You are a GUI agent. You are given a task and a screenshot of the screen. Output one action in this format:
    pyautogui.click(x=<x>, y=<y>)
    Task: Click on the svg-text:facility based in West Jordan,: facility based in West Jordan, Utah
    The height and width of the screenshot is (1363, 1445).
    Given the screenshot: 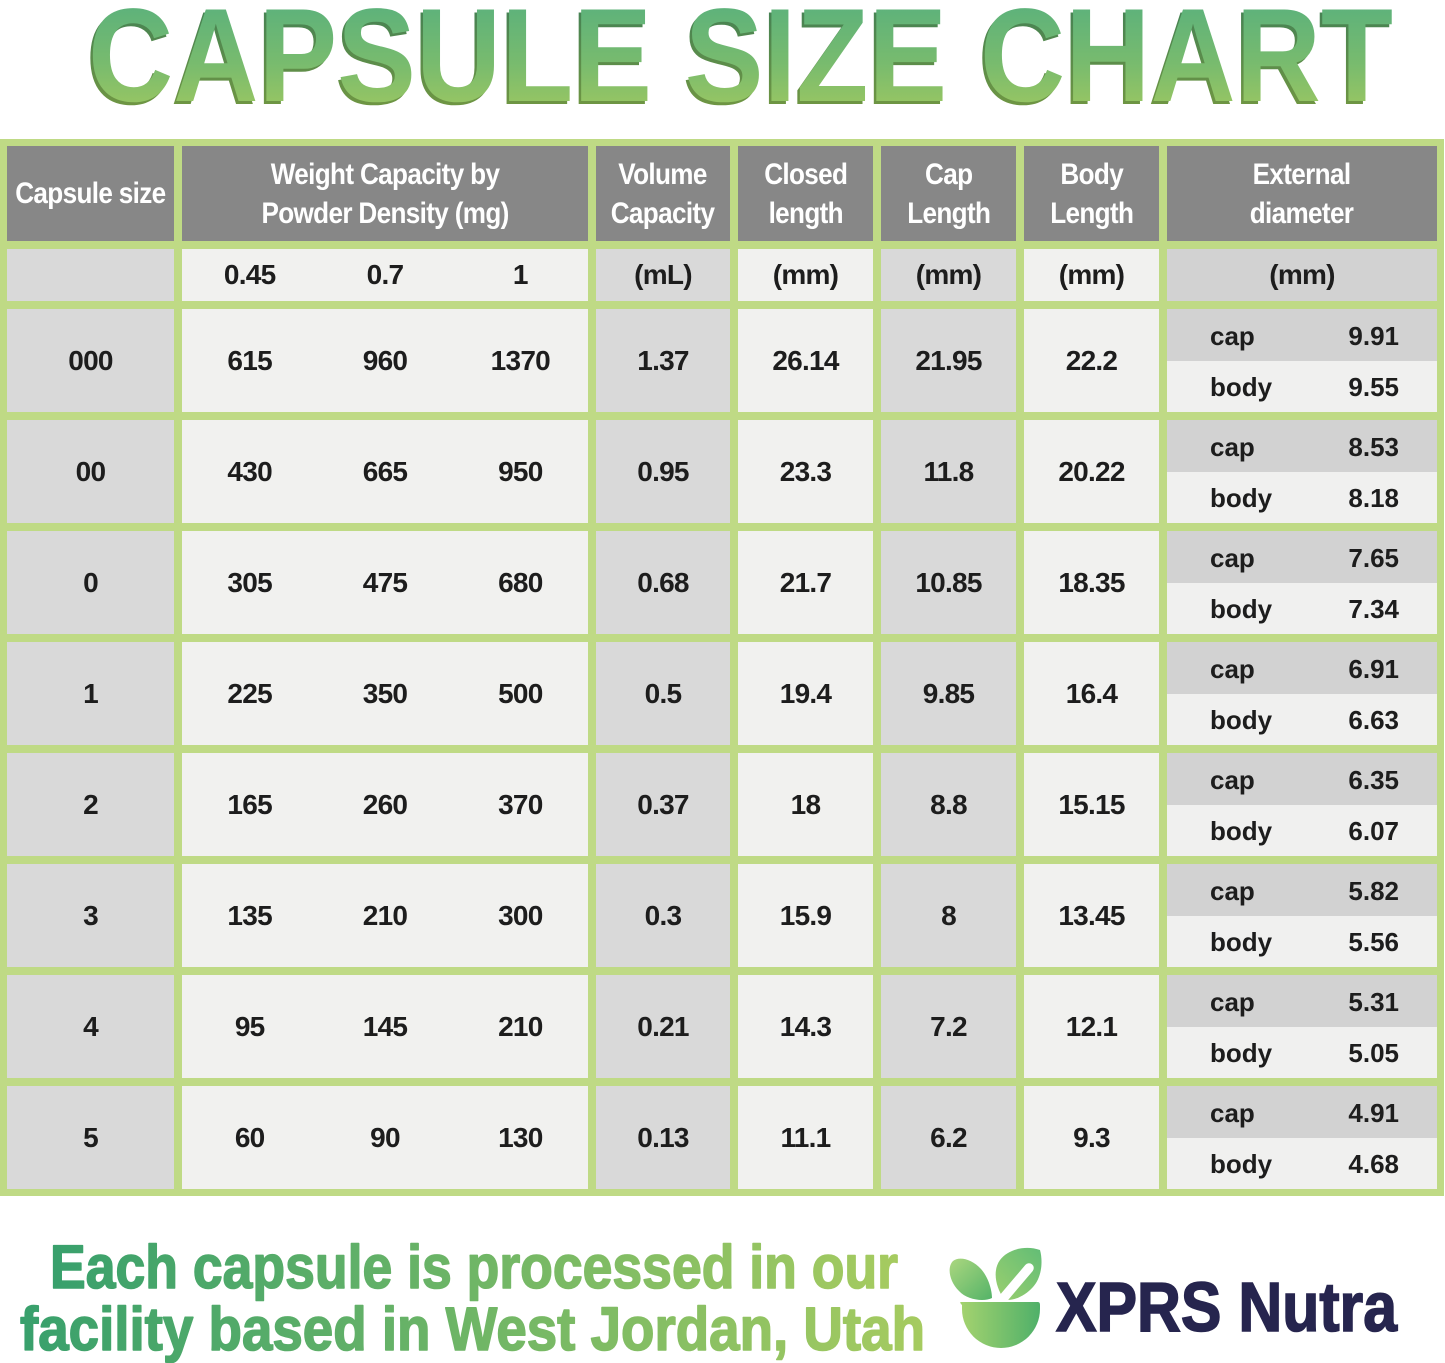 What is the action you would take?
    pyautogui.click(x=472, y=1329)
    